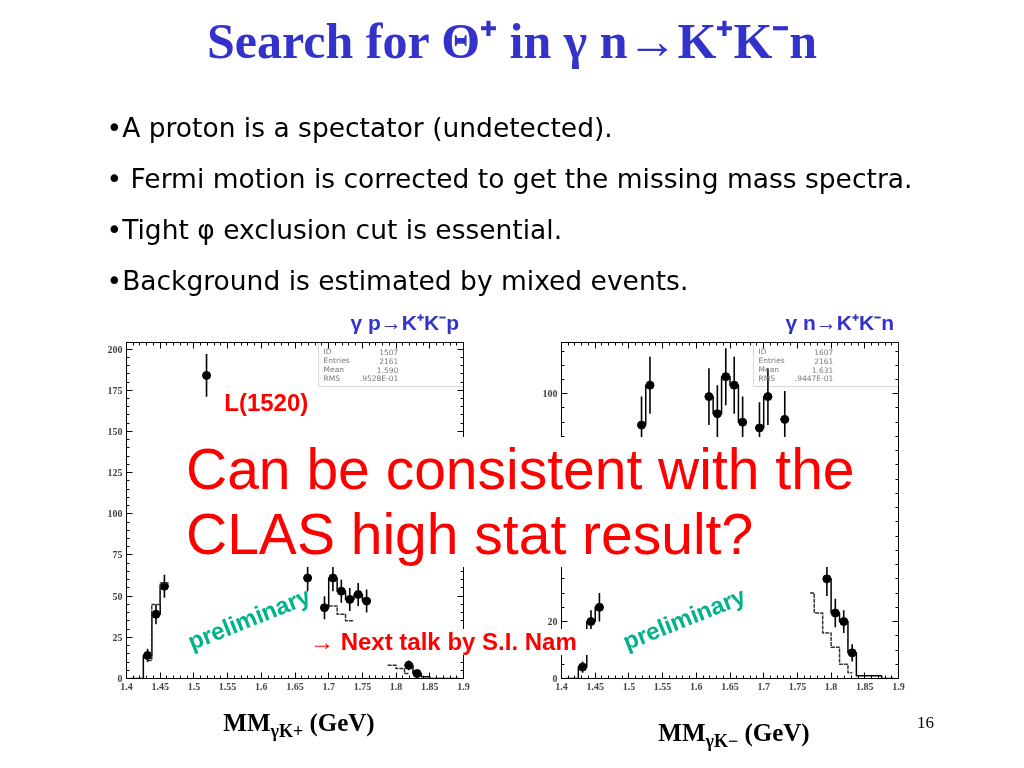 This screenshot has width=1024, height=768. I want to click on y-tick-label: 125, so click(115, 473).